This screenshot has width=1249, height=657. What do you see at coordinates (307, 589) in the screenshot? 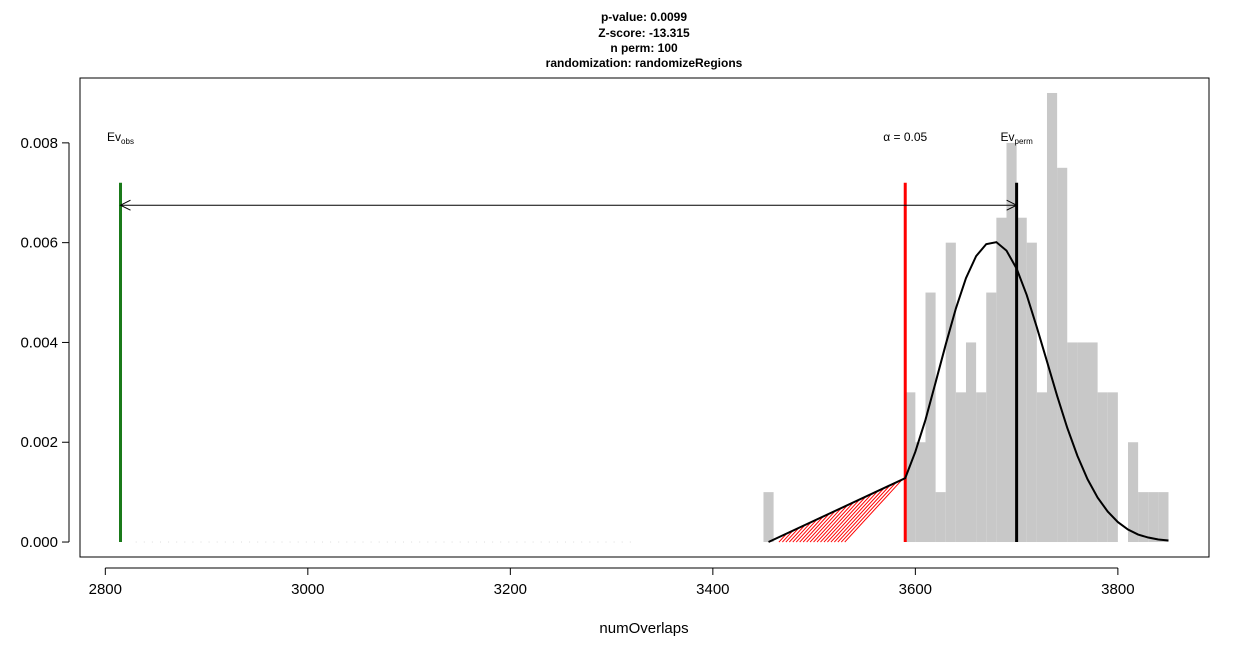
I see `x-tick-label: 3000` at bounding box center [307, 589].